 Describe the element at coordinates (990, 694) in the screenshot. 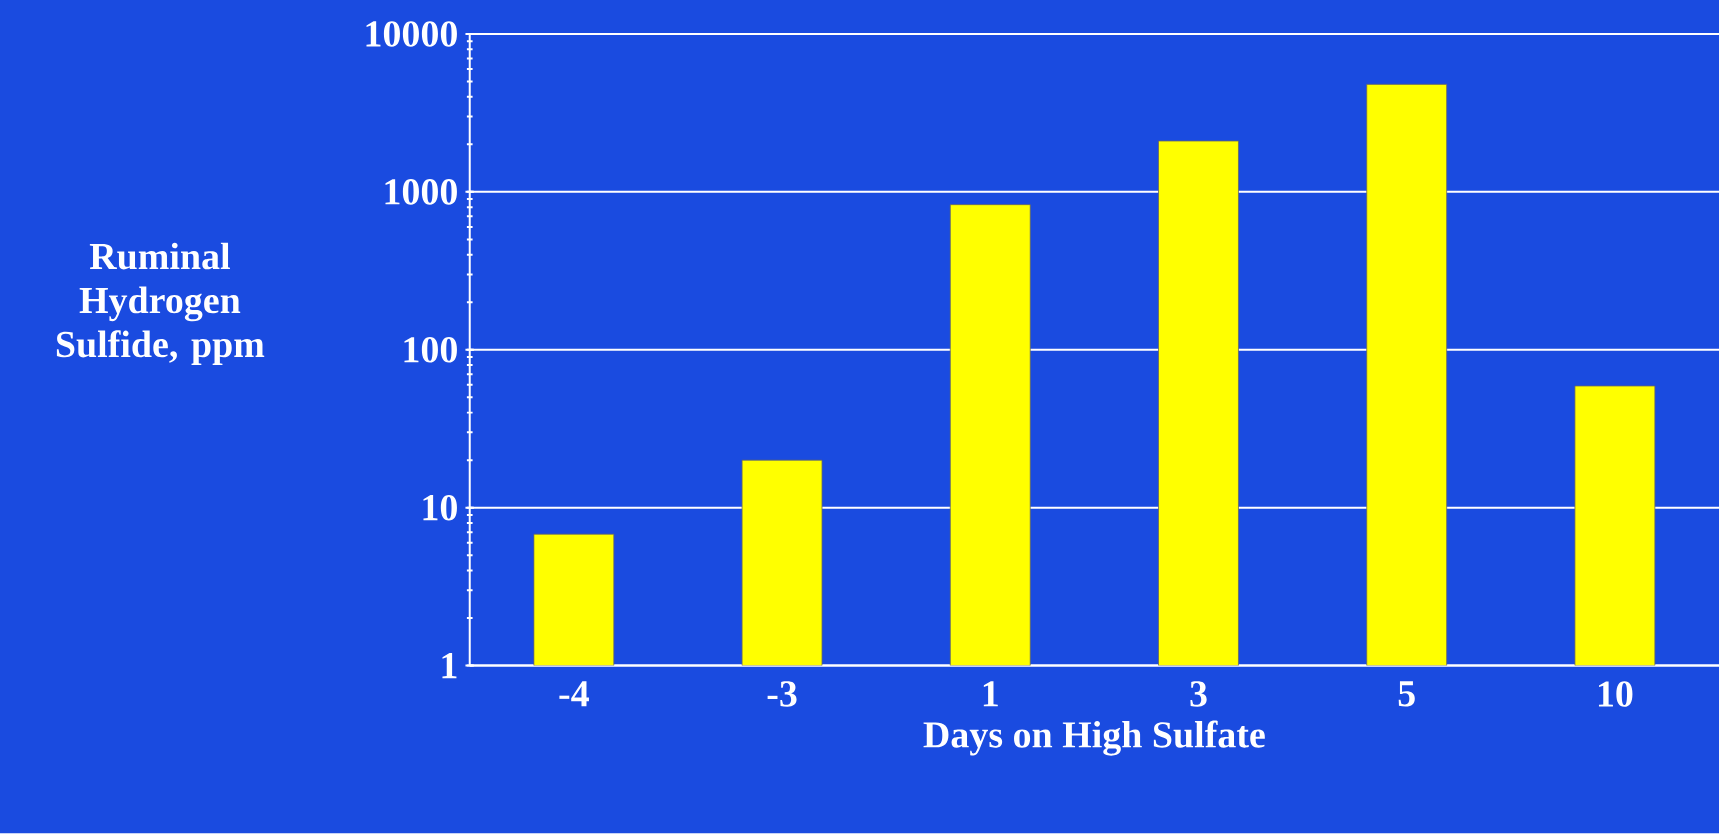

I see `x-tick-label: 1` at that location.